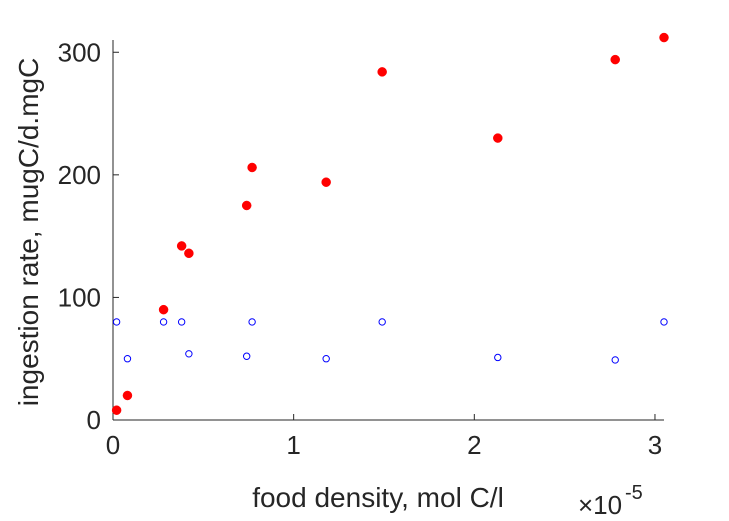 This screenshot has width=729, height=521. Describe the element at coordinates (113, 445) in the screenshot. I see `x-tick-label: 0` at that location.